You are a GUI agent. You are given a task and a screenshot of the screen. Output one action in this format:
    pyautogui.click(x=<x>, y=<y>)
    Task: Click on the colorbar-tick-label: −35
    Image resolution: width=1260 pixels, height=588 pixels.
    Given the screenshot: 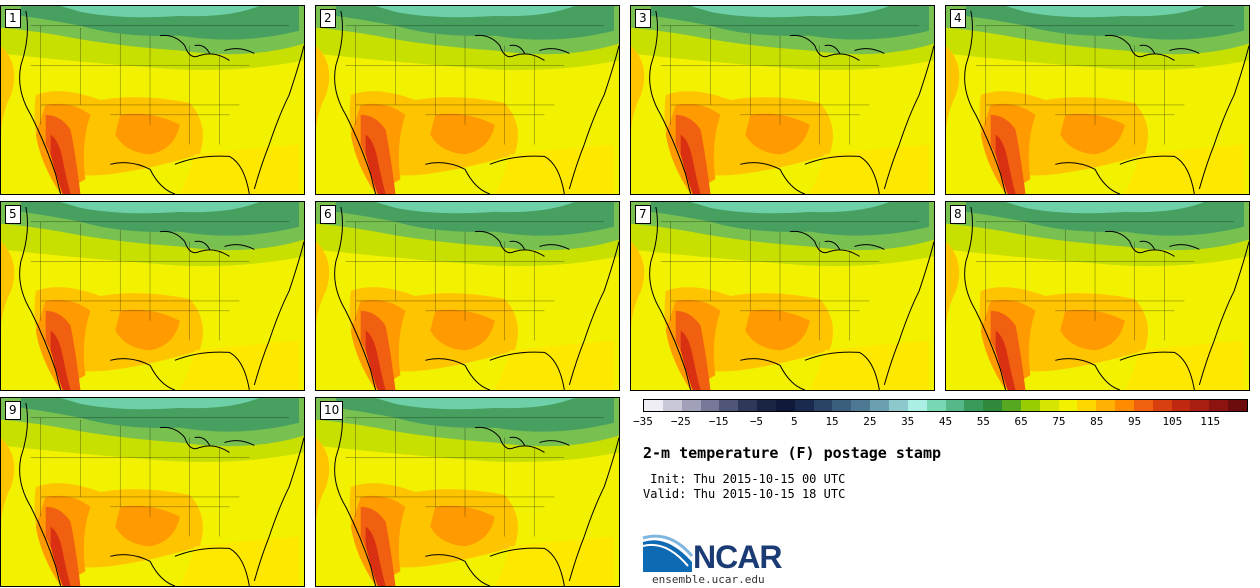 What is the action you would take?
    pyautogui.click(x=643, y=421)
    